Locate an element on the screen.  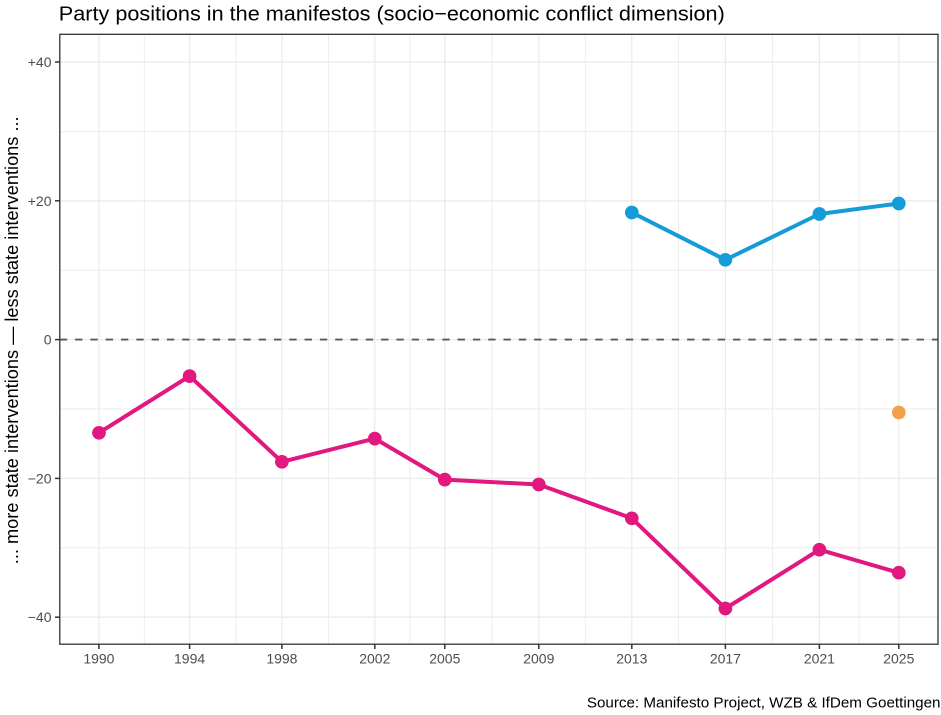
svg-text: 2005 is located at coordinates (444, 659).